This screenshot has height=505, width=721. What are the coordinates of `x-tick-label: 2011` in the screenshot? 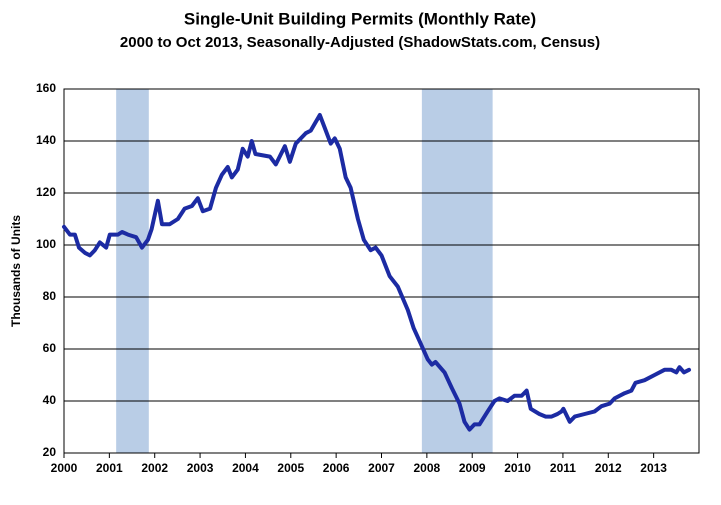 It's located at (563, 468).